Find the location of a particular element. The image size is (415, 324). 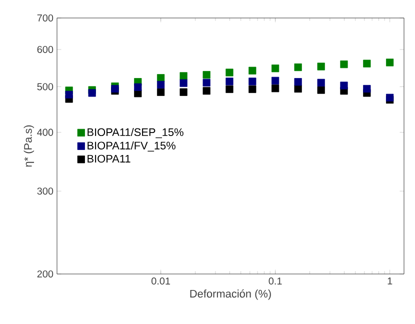

x-tick-label: 0.01 is located at coordinates (161, 281).